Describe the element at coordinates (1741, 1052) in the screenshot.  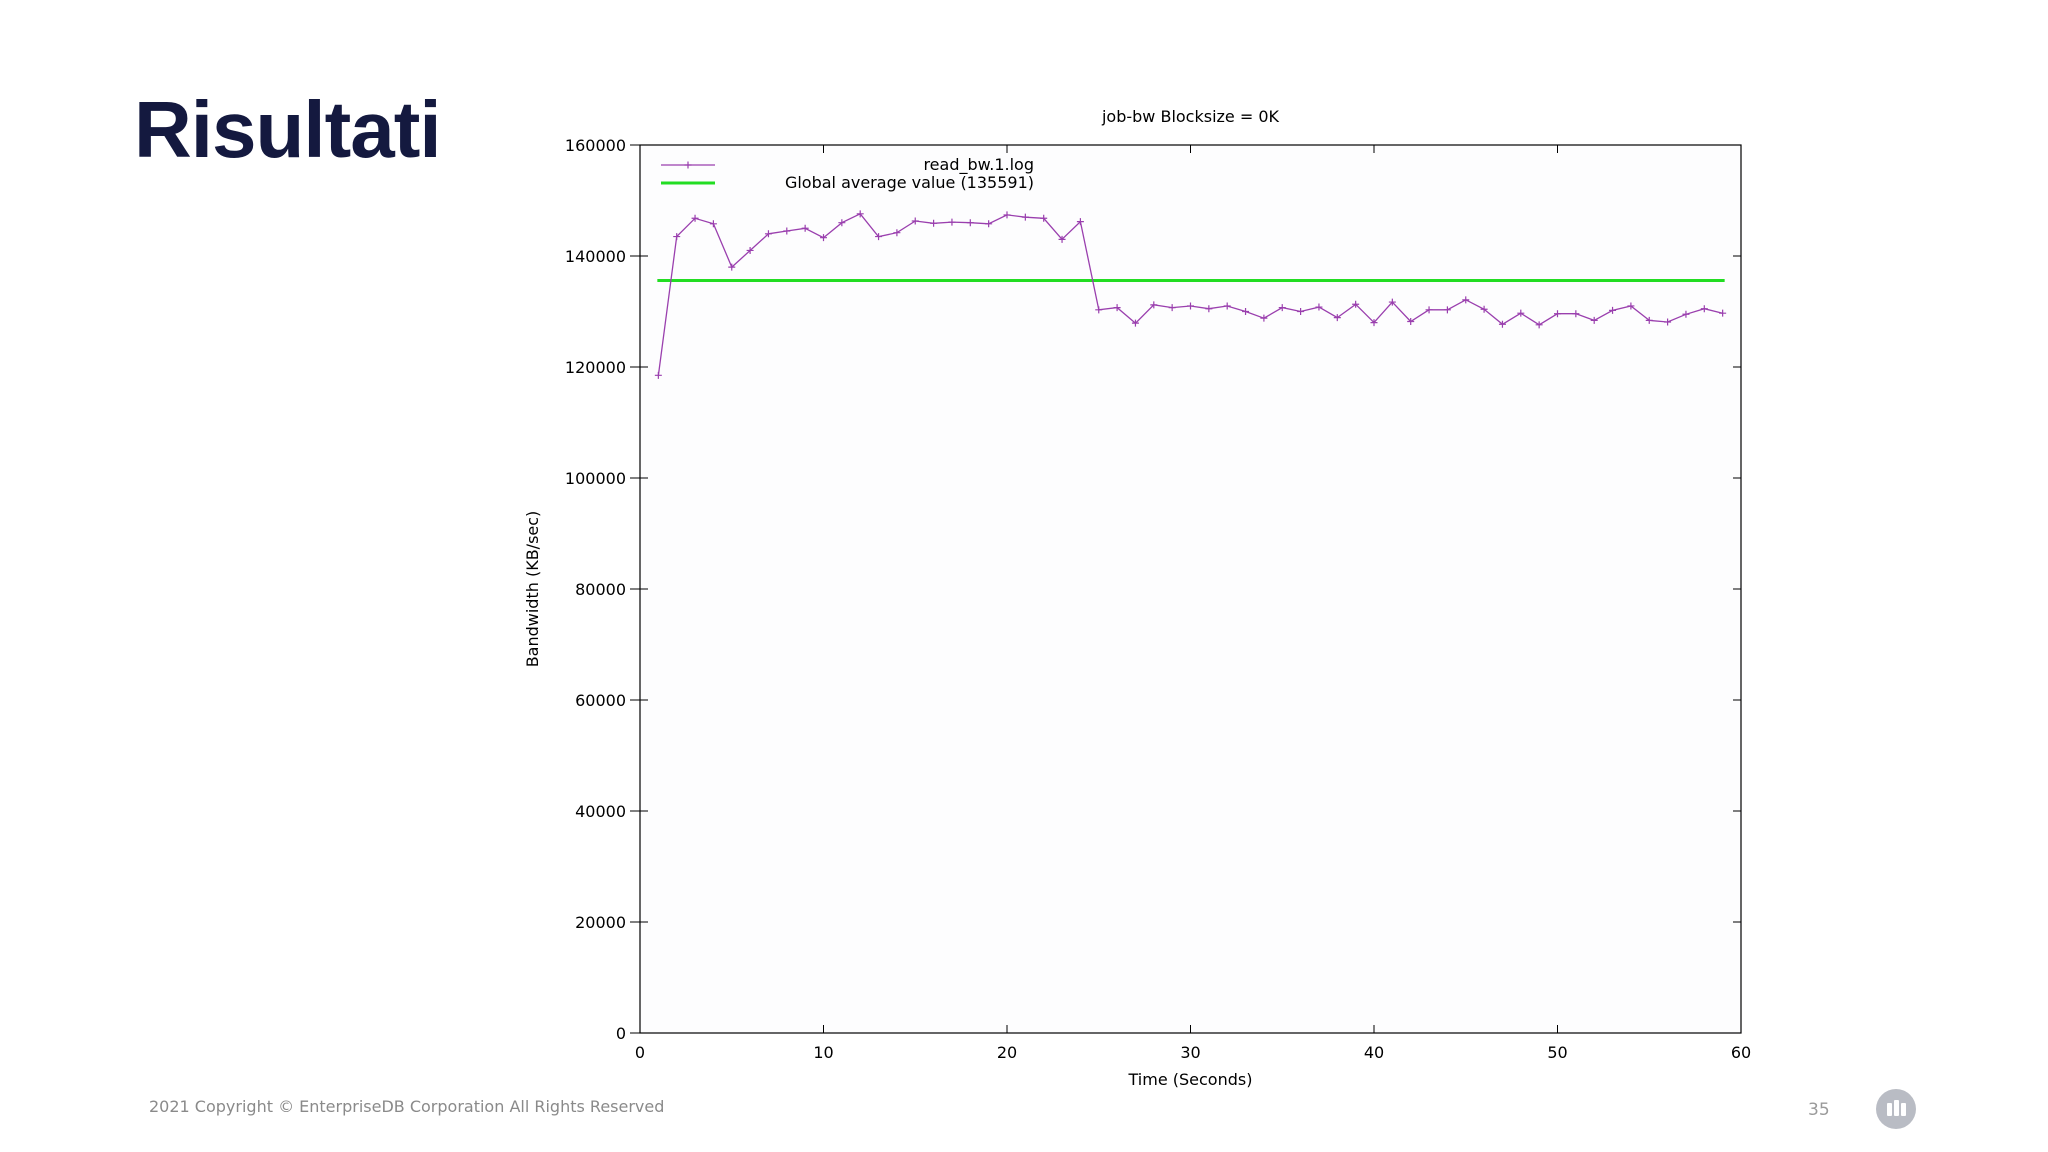
I see `x-tick-label: 60` at that location.